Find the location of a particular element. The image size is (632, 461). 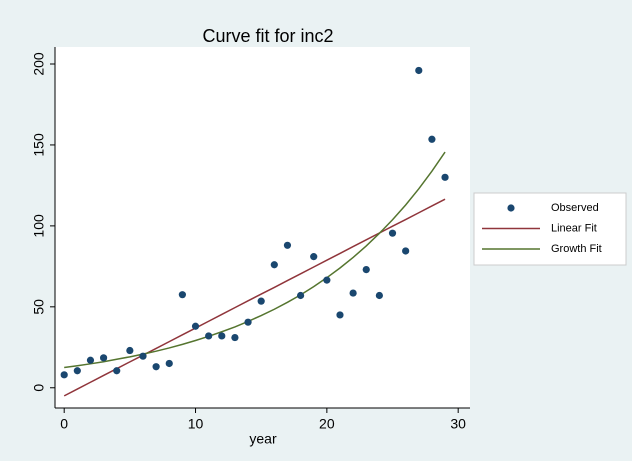

x-tick-label: 0 is located at coordinates (64, 424).